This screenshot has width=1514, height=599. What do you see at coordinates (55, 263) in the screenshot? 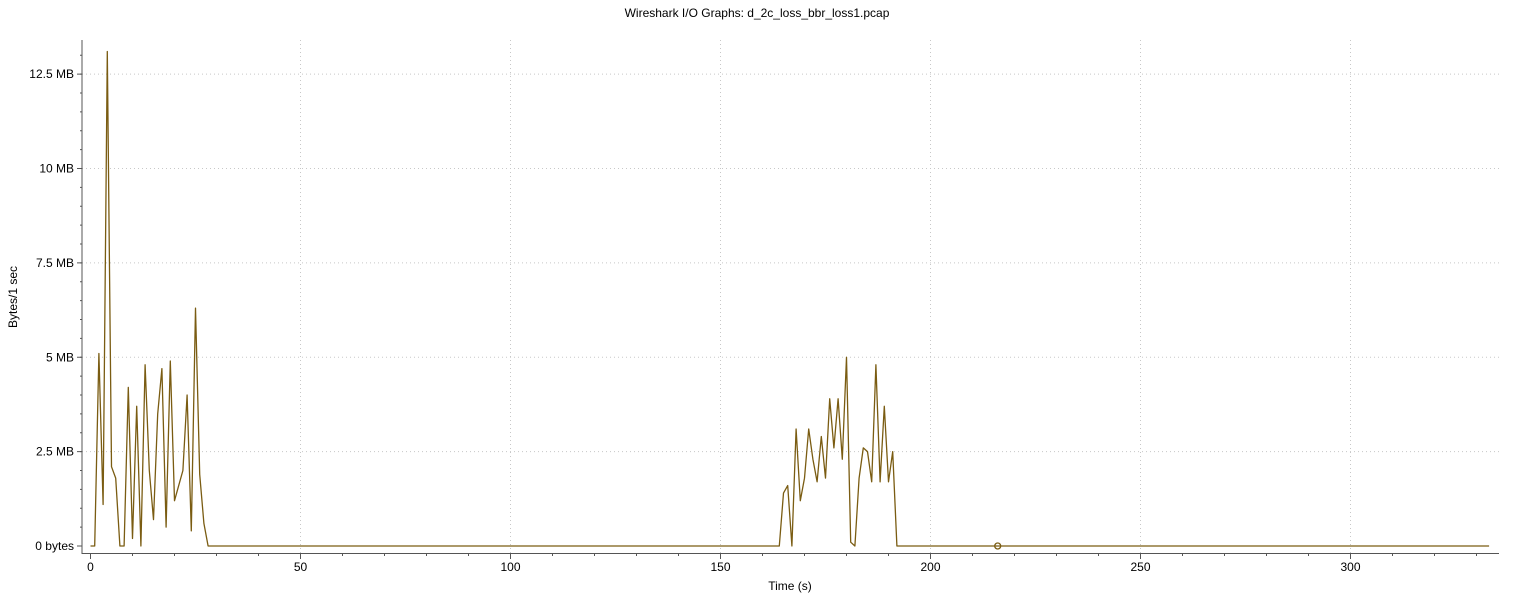
I see `y-tick-label: 7.5 MB` at bounding box center [55, 263].